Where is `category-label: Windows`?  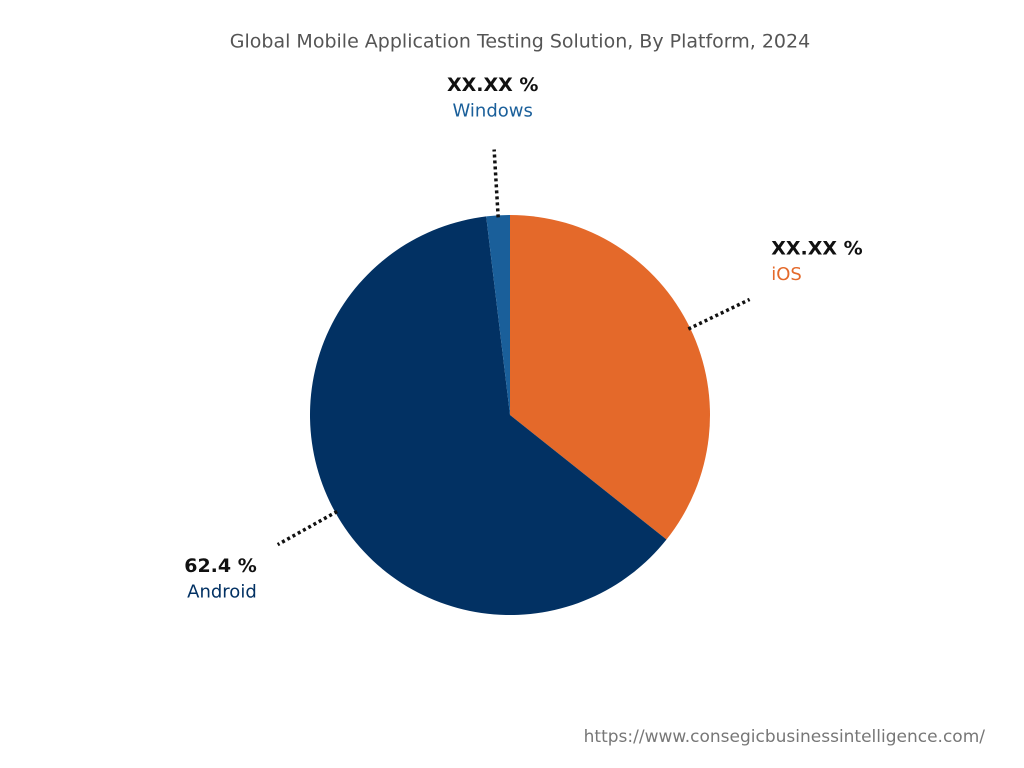
category-label: Windows is located at coordinates (493, 111).